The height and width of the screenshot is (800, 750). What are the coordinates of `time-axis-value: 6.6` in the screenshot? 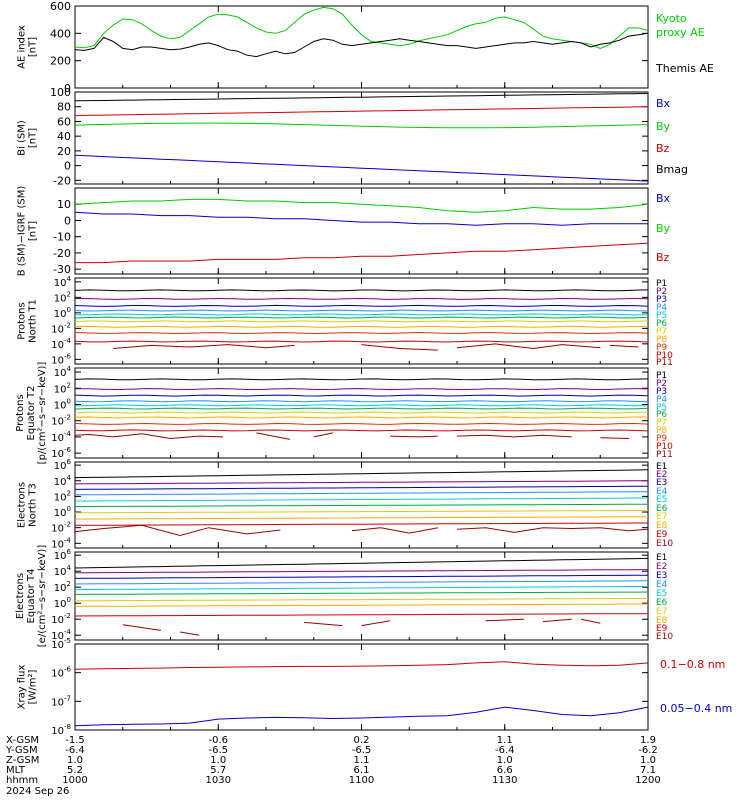 It's located at (505, 770).